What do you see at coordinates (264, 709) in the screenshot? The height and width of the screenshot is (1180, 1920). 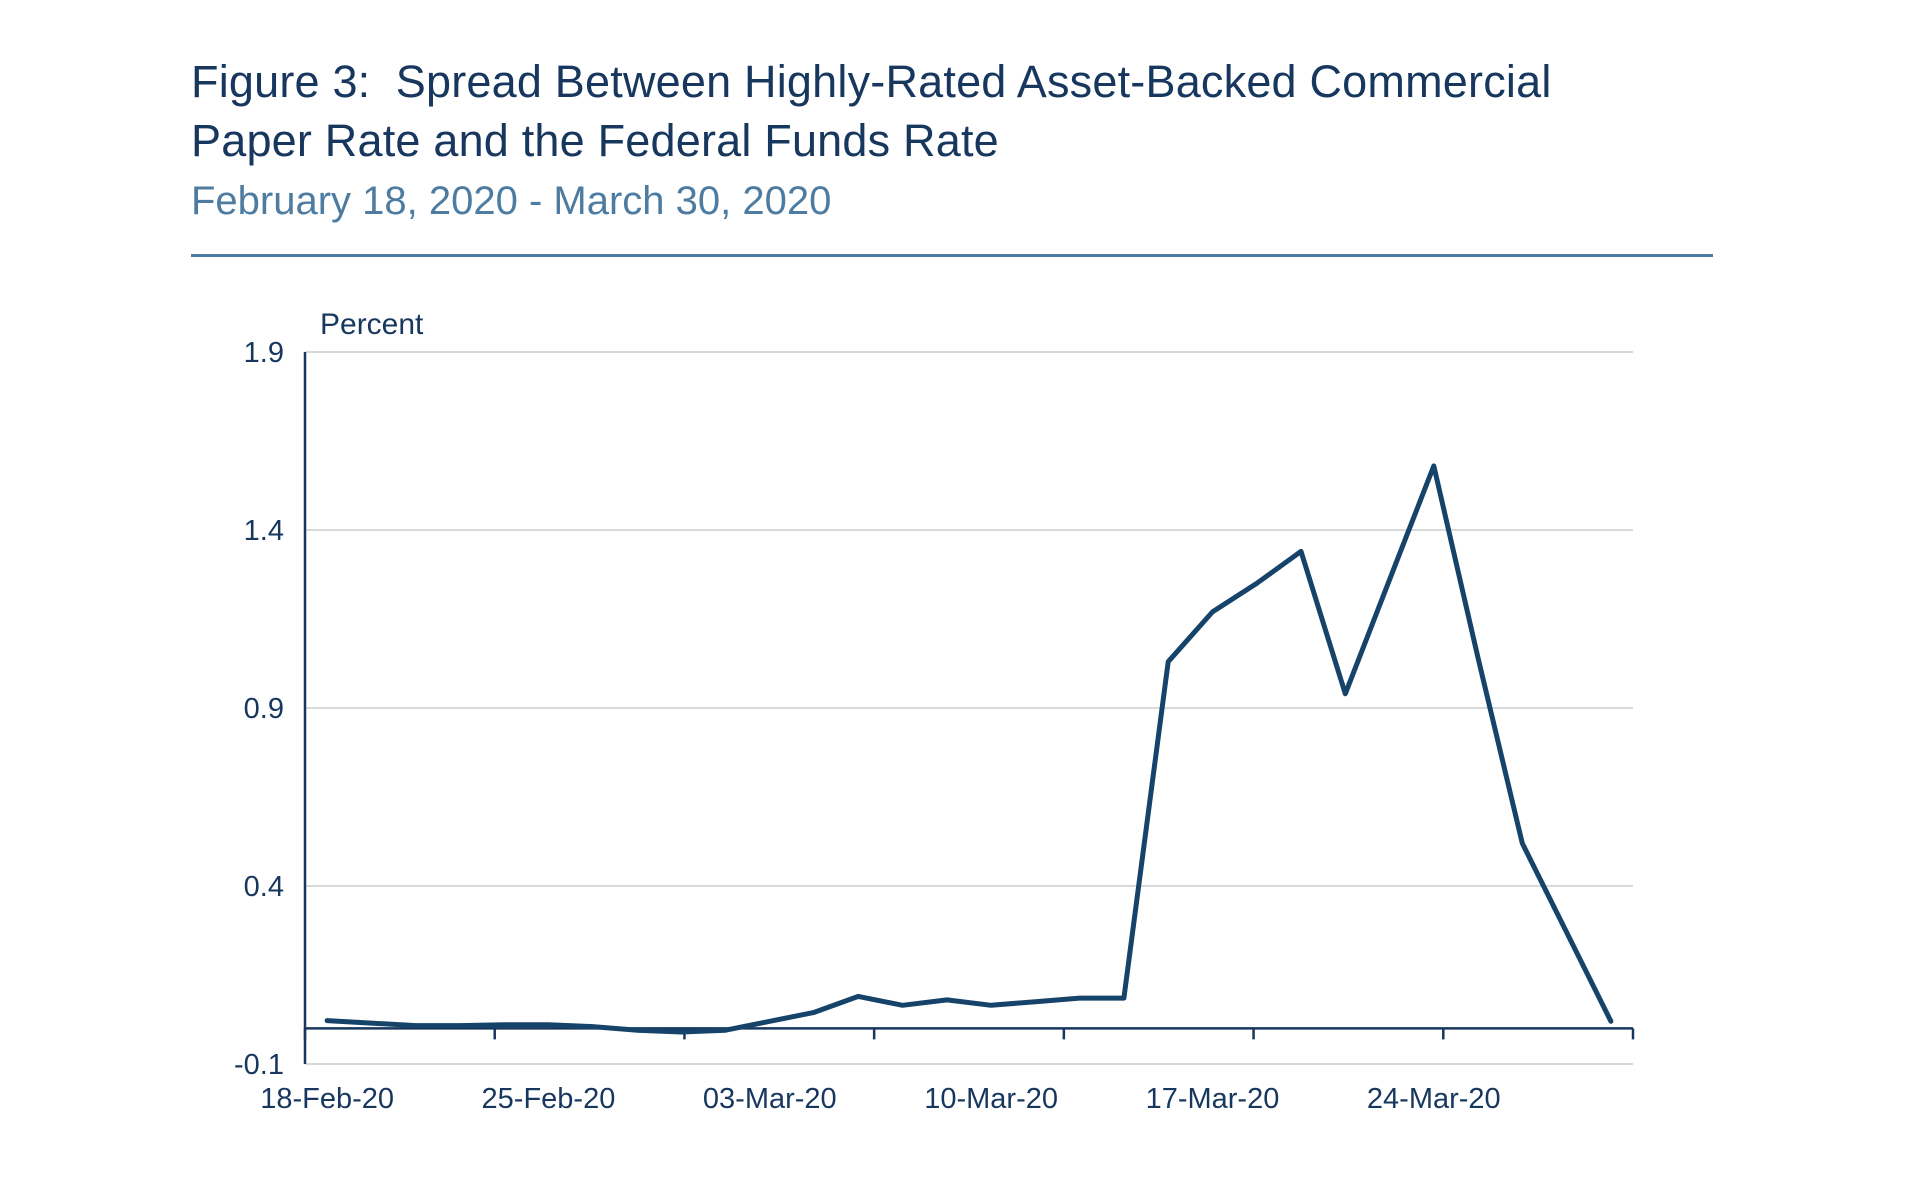 I see `y-tick-label-0.9: 0.9` at bounding box center [264, 709].